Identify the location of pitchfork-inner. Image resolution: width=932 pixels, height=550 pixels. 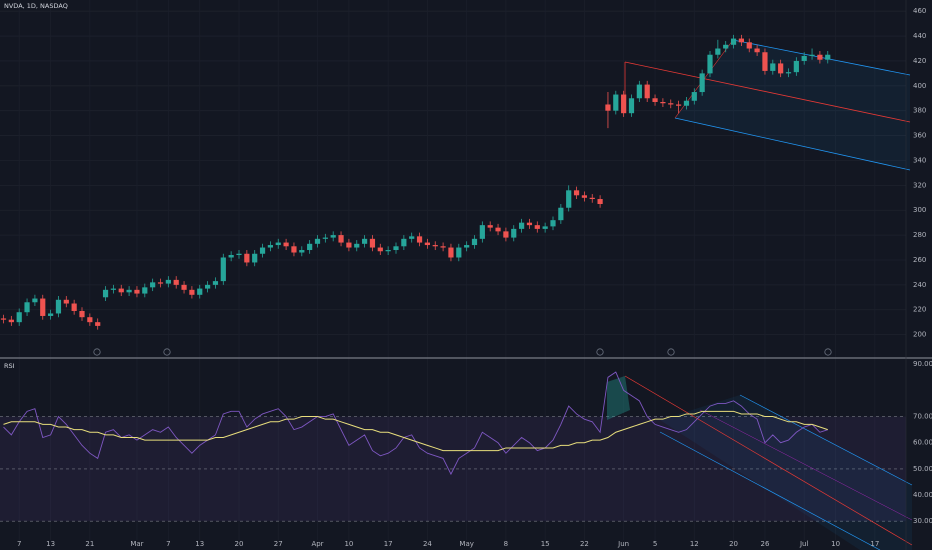
(806, 465).